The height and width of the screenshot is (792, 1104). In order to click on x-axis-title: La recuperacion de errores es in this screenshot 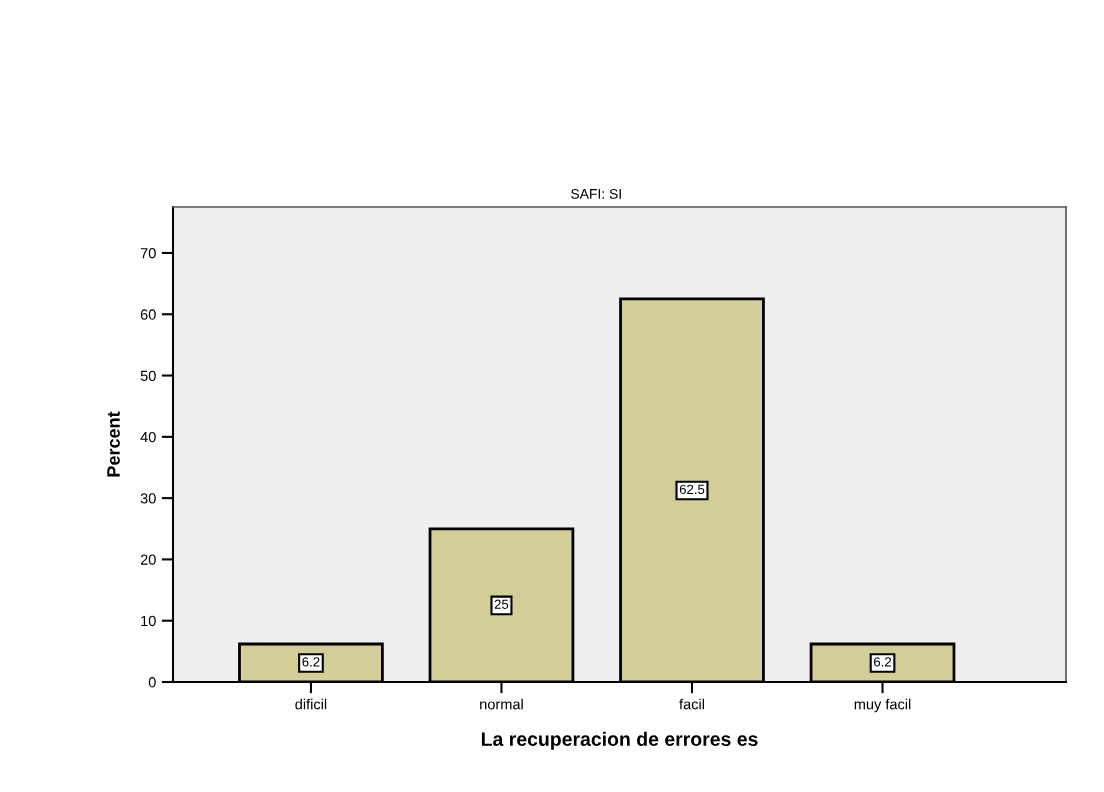, I will do `click(619, 740)`.